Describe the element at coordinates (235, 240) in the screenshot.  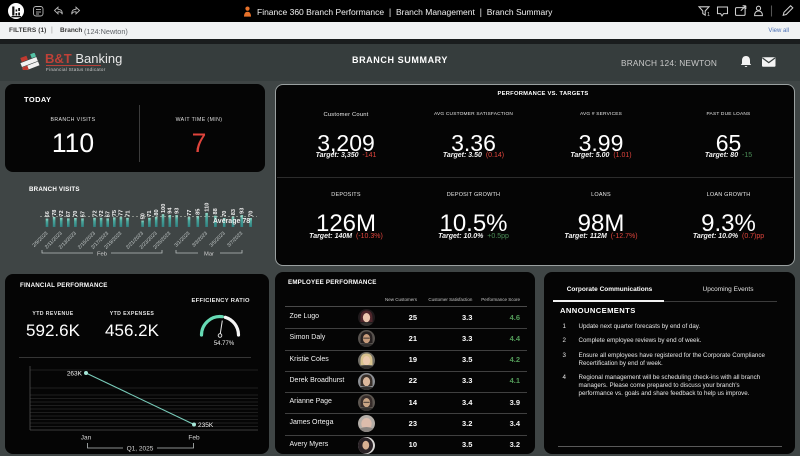
I see `svg-text: 3/7/2023` at that location.